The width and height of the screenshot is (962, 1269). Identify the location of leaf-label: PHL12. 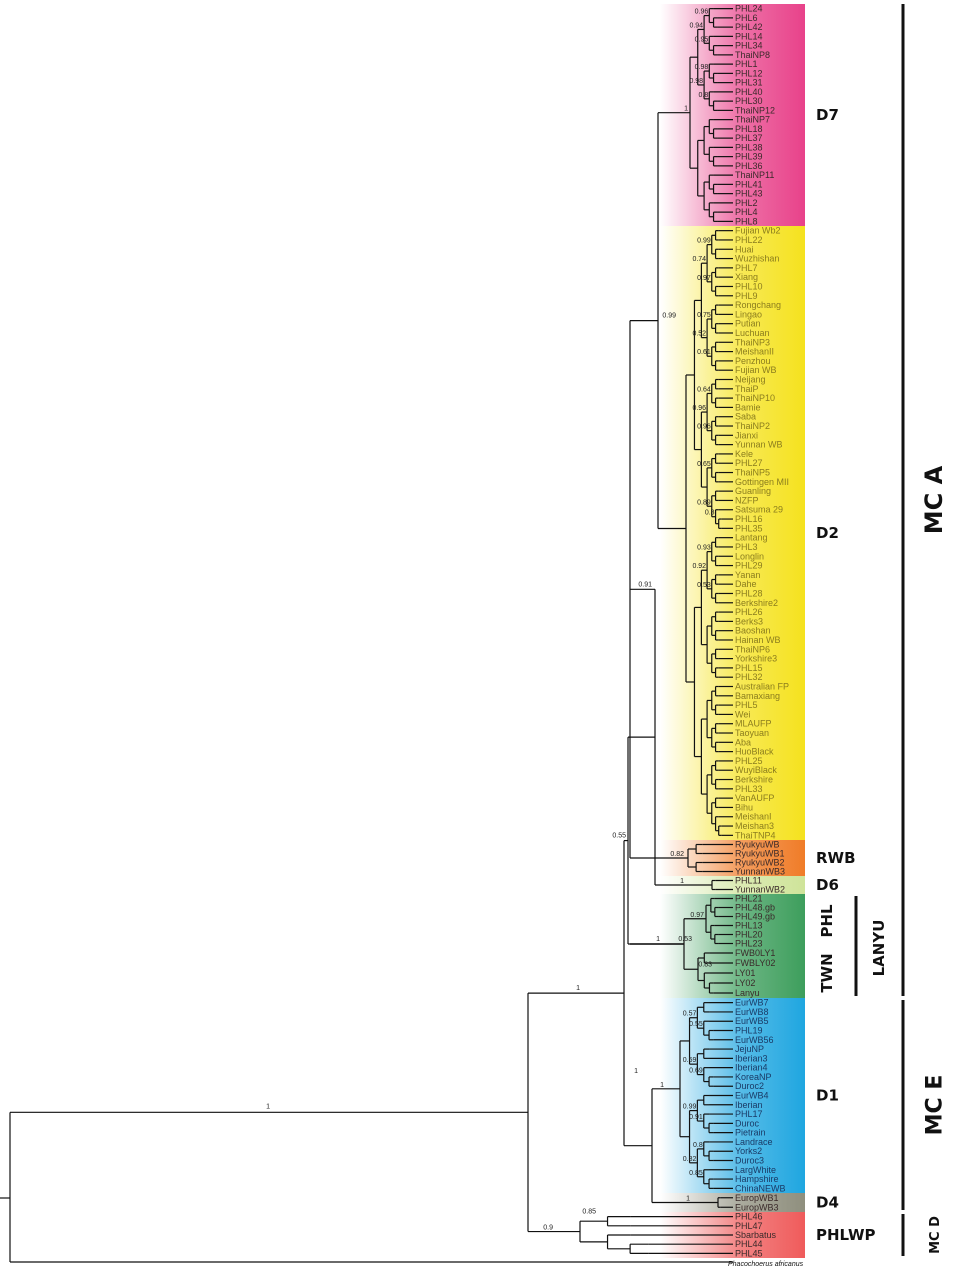
(749, 73).